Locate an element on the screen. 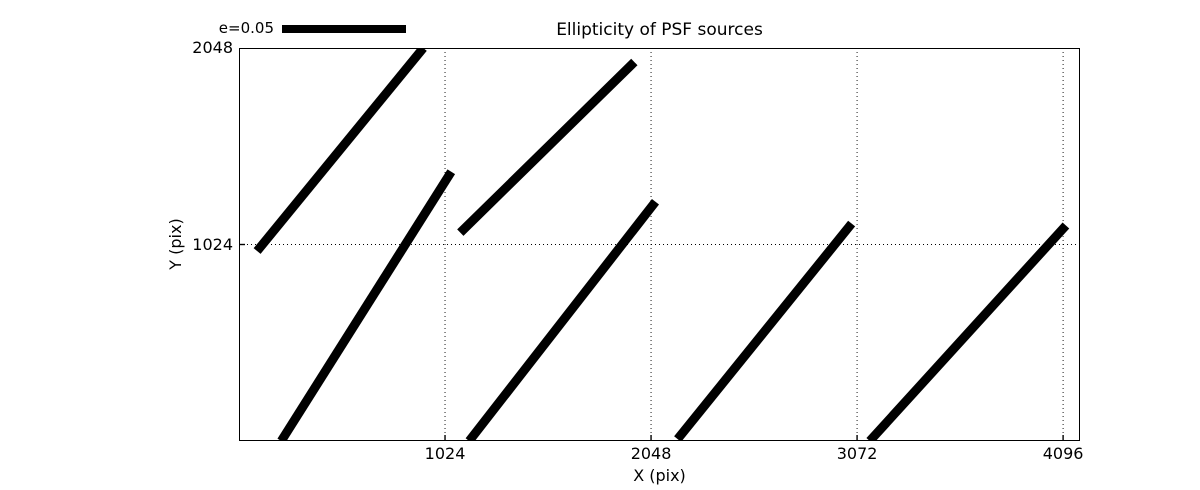 Image resolution: width=1200 pixels, height=490 pixels. chart-title: Ellipticity of PSF sources is located at coordinates (659, 30).